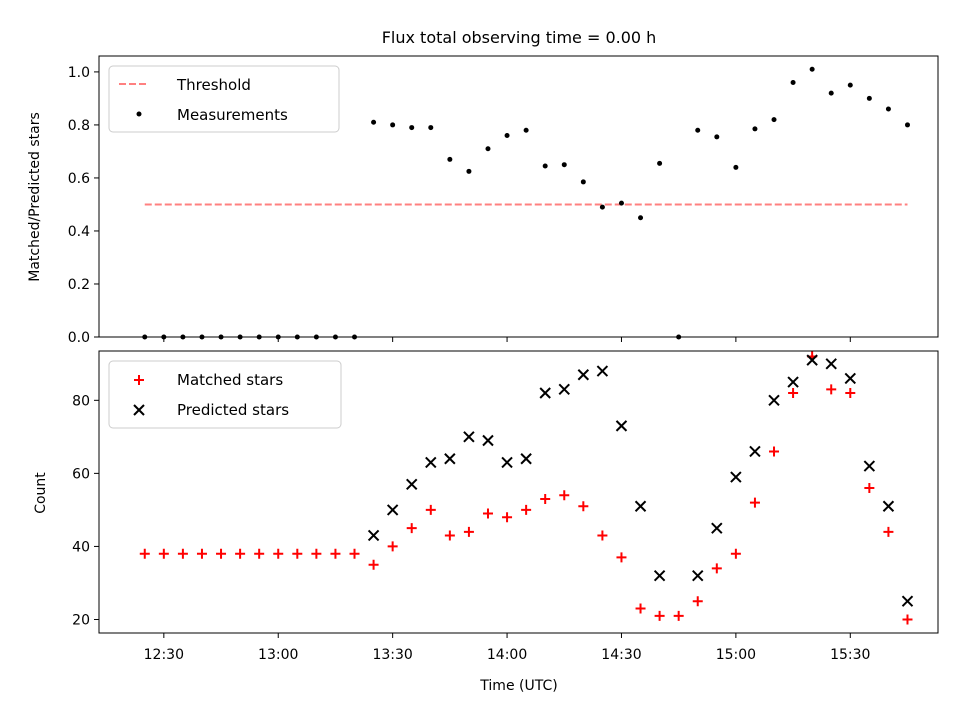 The width and height of the screenshot is (960, 720). What do you see at coordinates (850, 655) in the screenshot?
I see `x-tick-label: 15:30` at bounding box center [850, 655].